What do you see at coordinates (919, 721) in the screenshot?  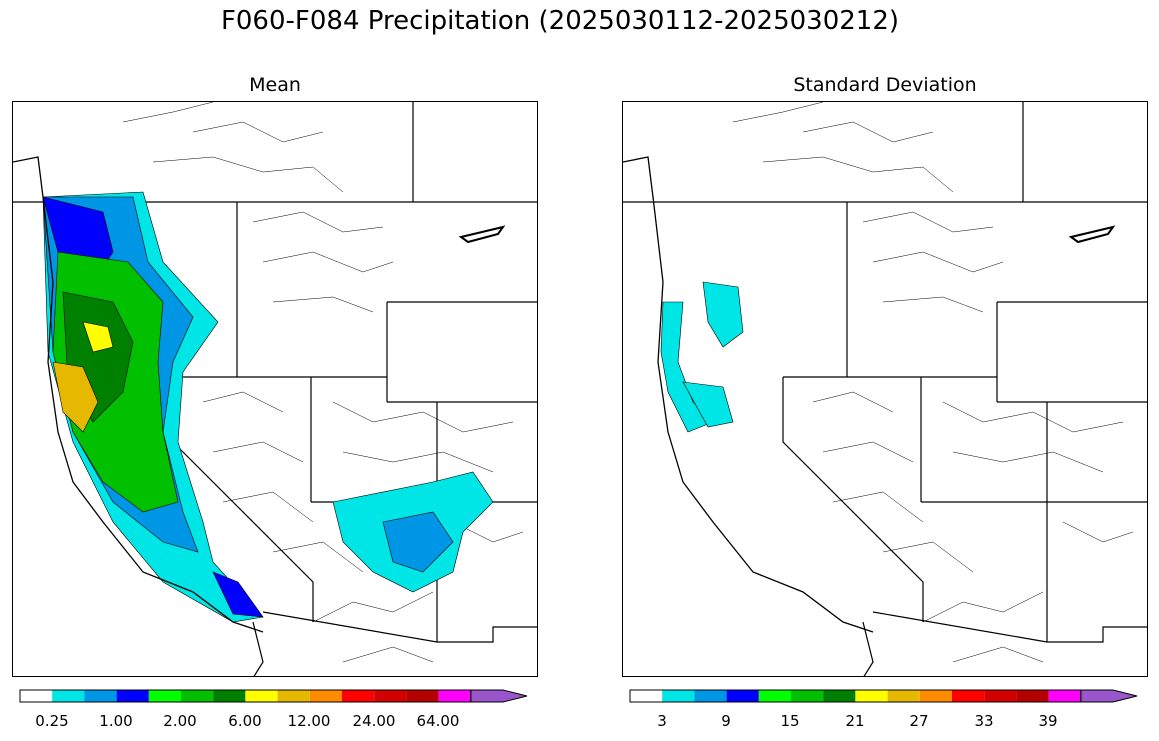 I see `std-tick-label: 27` at bounding box center [919, 721].